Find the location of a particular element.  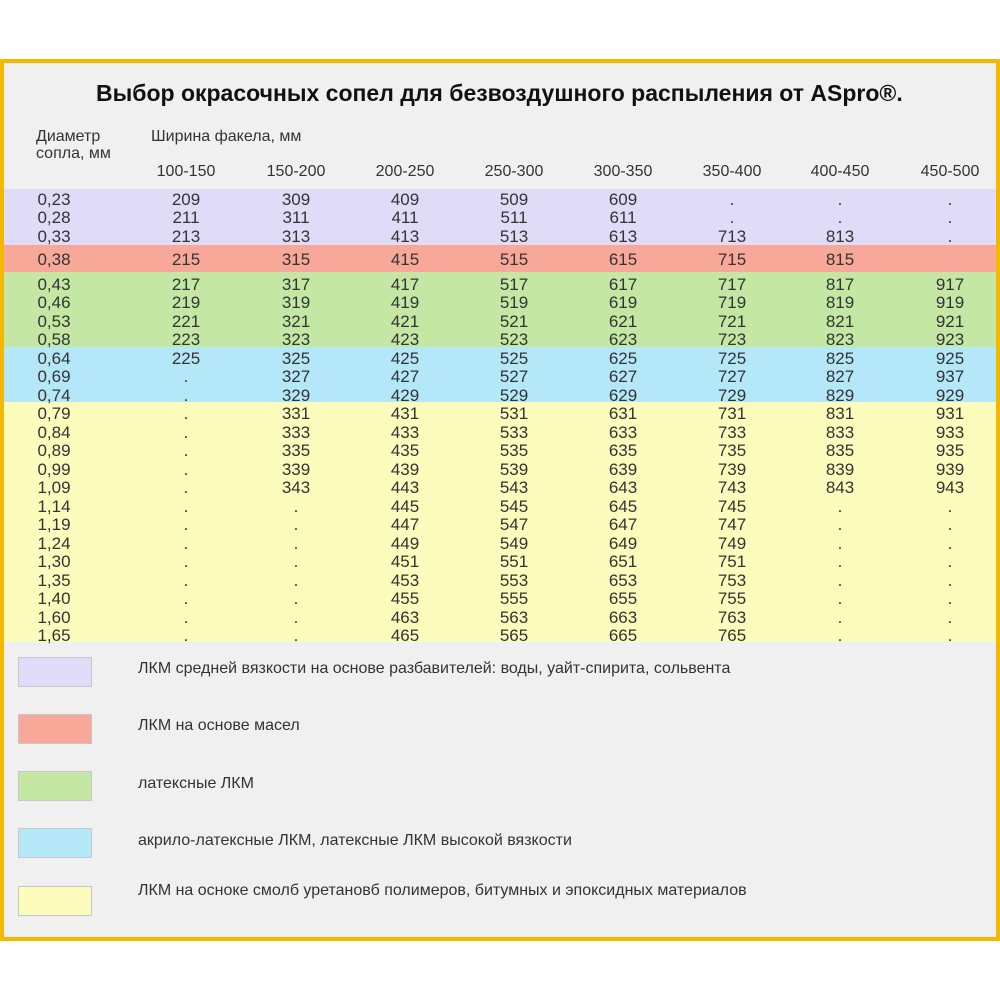

nozzle-code-cell: 513 is located at coordinates (514, 236).